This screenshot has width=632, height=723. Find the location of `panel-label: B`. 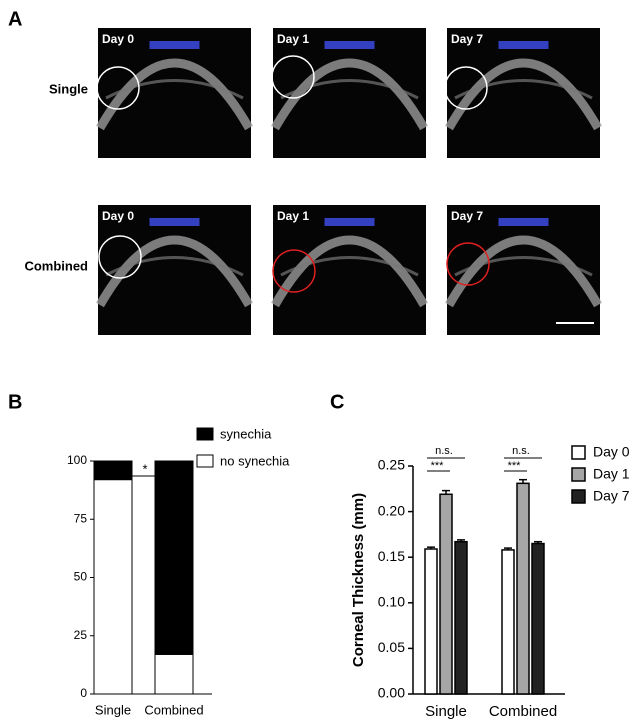

panel-label: B is located at coordinates (15, 402).